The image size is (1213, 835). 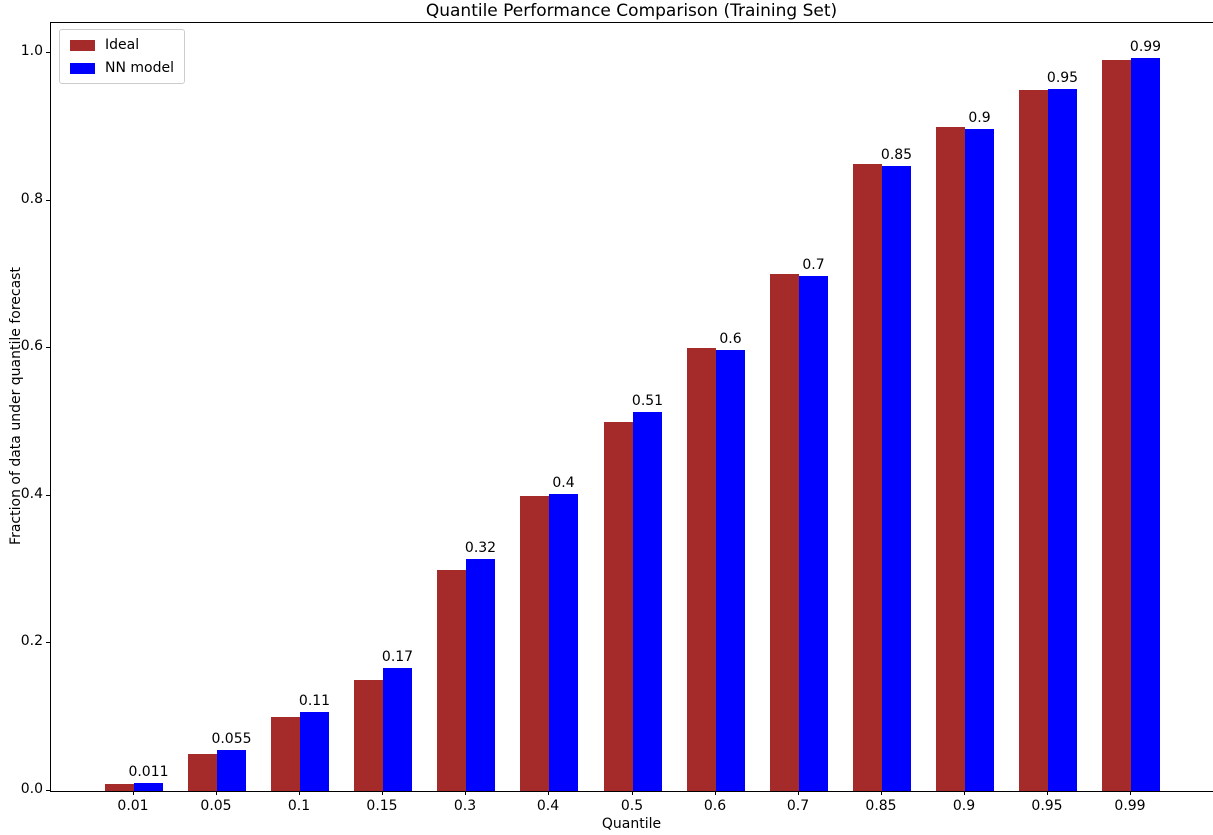 I want to click on y-tick-label: 0.0, so click(x=31, y=789).